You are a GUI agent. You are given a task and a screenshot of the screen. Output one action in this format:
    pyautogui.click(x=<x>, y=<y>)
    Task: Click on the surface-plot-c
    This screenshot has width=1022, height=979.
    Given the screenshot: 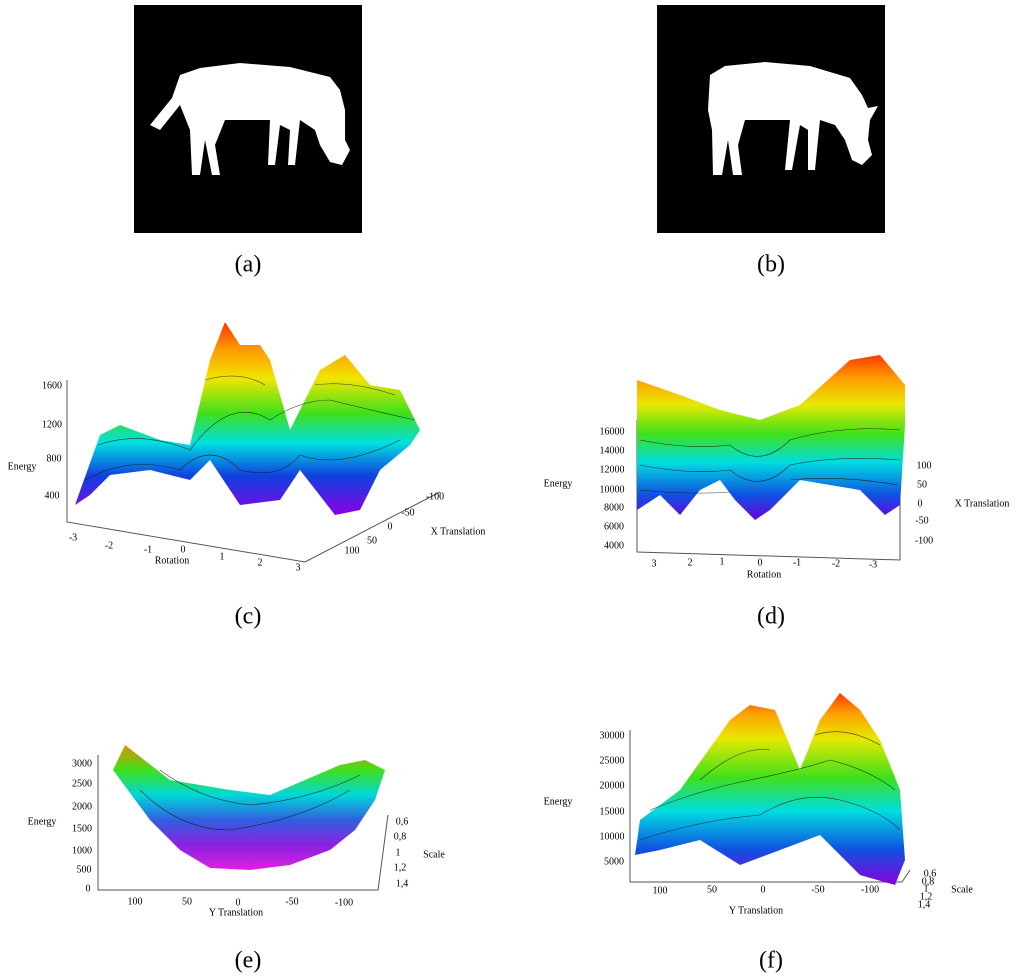 What is the action you would take?
    pyautogui.click(x=253, y=442)
    